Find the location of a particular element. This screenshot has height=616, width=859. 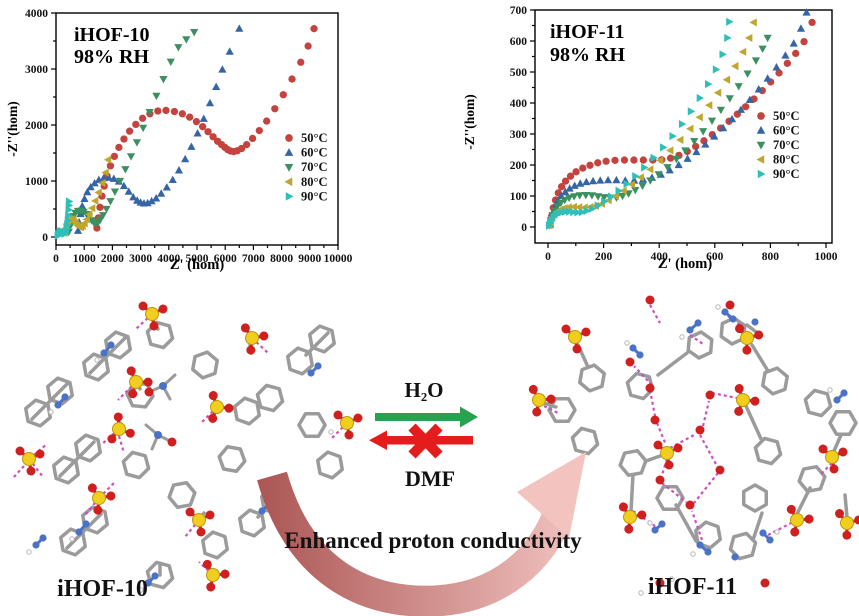

svg-text: 1000 is located at coordinates (84, 259).